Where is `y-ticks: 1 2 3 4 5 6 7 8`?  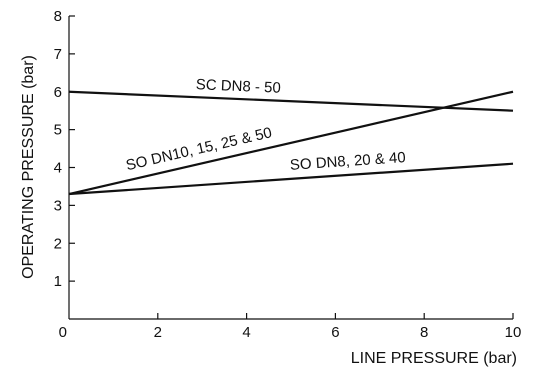
y-ticks: 1 2 3 4 5 6 7 8 is located at coordinates (64, 149).